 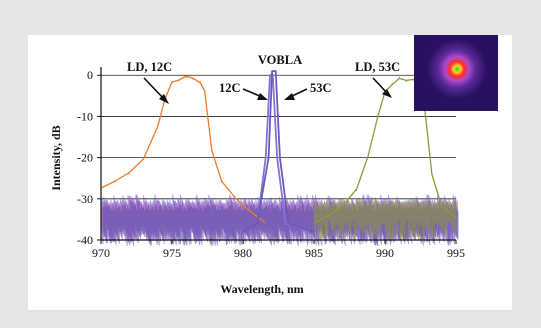 I want to click on y-axis-label: Intensity, dB, so click(x=56, y=157).